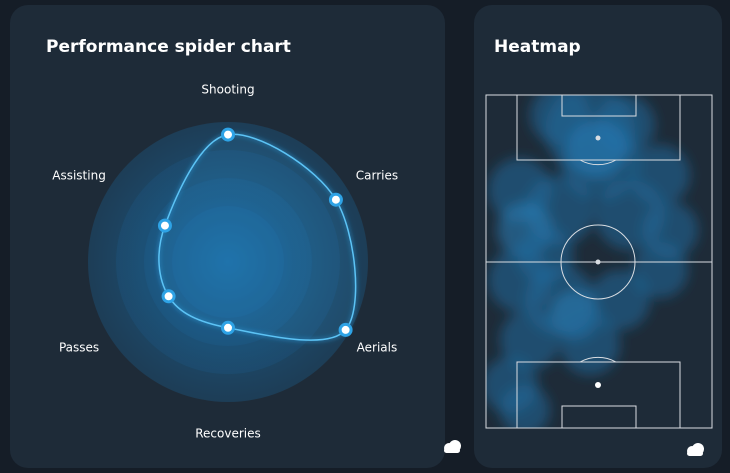 The height and width of the screenshot is (473, 730). Describe the element at coordinates (377, 348) in the screenshot. I see `axis-label: Aerials` at that location.